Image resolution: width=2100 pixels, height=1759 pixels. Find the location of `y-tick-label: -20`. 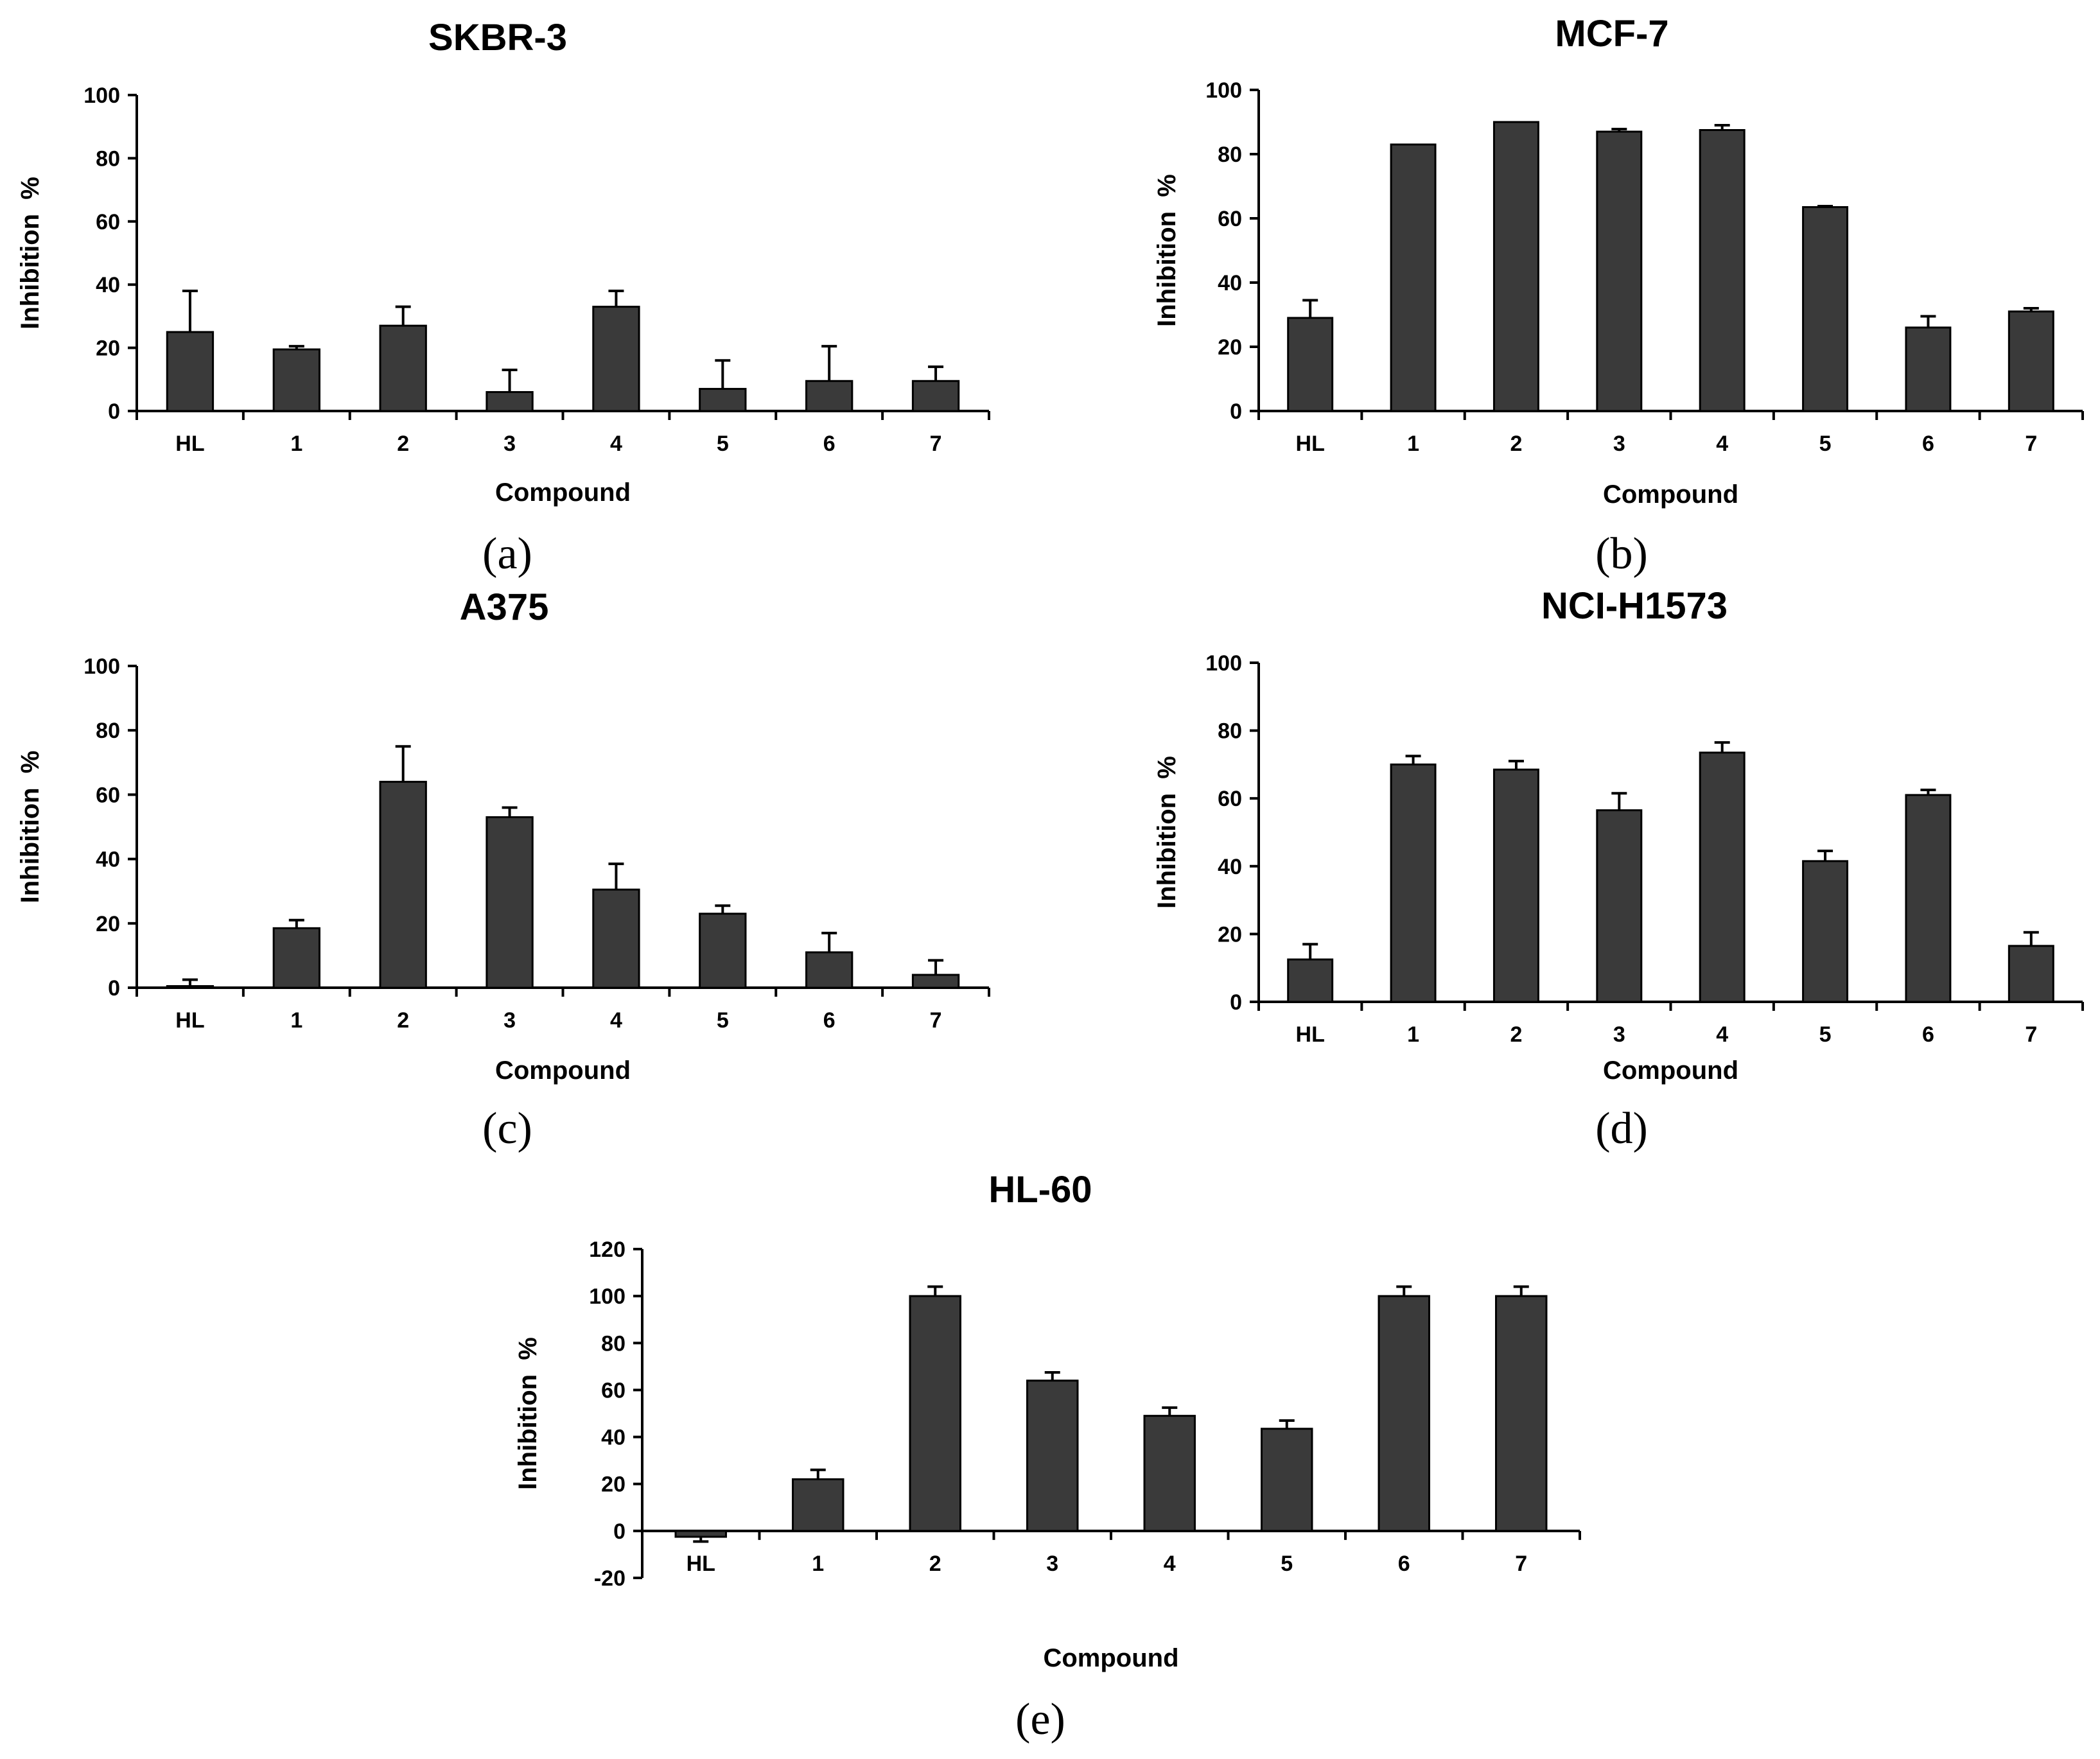

y-tick-label: -20 is located at coordinates (610, 1578).